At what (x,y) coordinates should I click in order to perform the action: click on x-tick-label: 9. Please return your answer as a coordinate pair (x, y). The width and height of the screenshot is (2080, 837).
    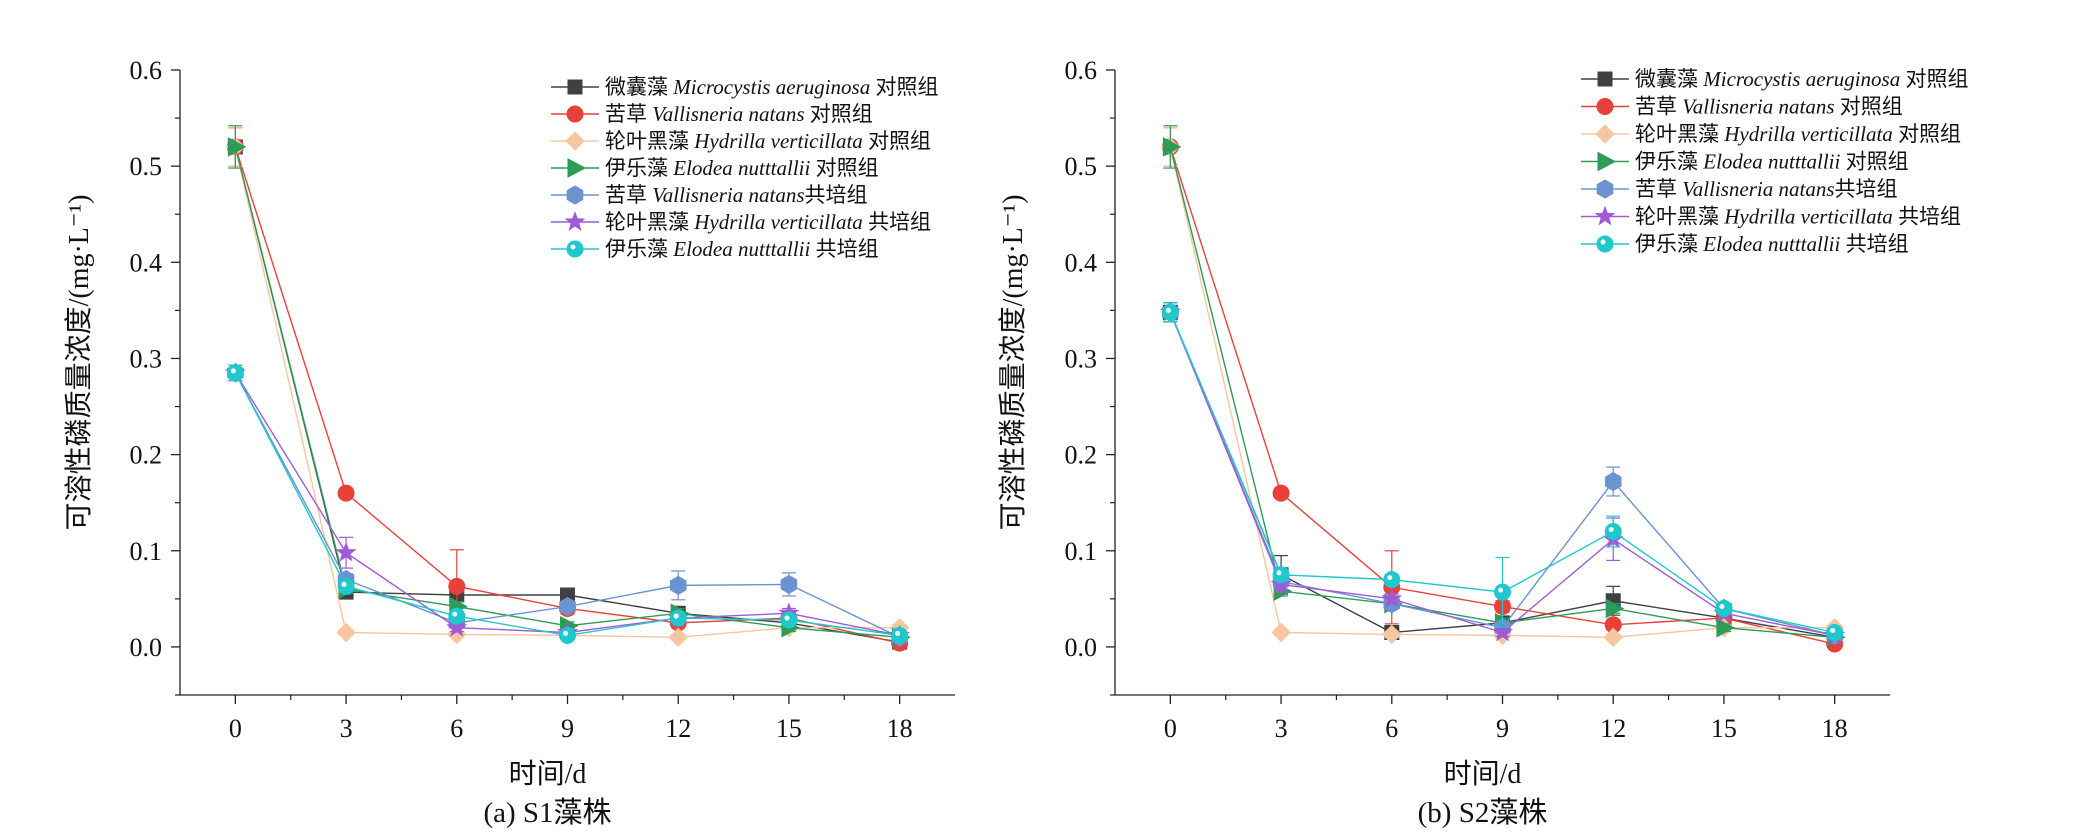
    Looking at the image, I should click on (567, 728).